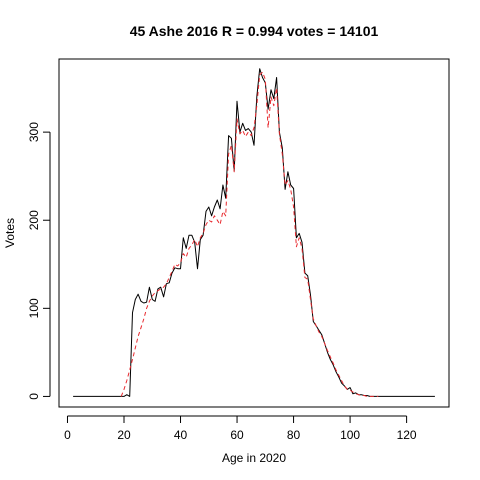  Describe the element at coordinates (34, 220) in the screenshot. I see `y-tick-label: 200` at that location.